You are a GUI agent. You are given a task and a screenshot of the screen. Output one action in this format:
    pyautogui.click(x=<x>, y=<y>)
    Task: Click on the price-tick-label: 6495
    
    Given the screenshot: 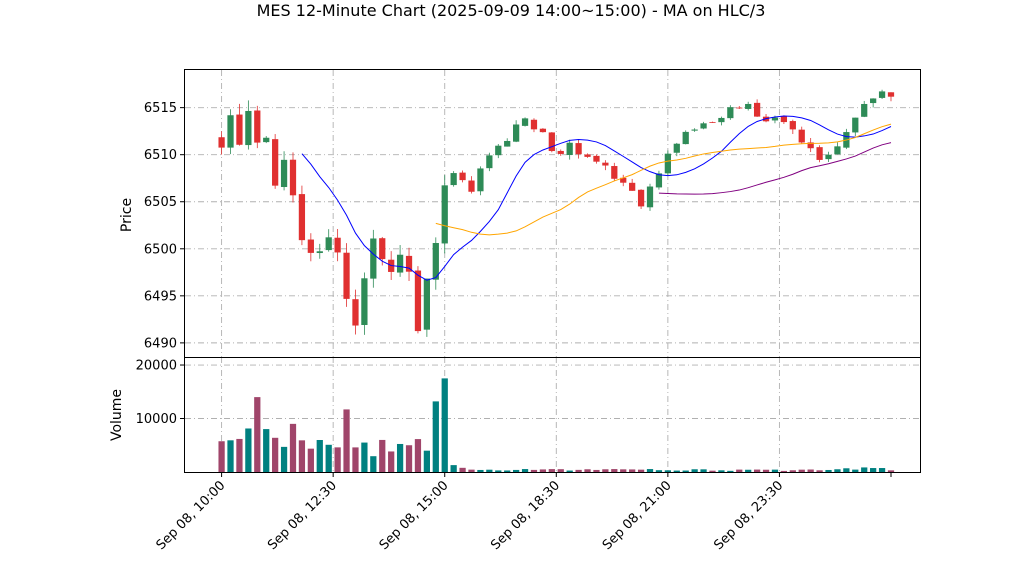 What is the action you would take?
    pyautogui.click(x=160, y=296)
    